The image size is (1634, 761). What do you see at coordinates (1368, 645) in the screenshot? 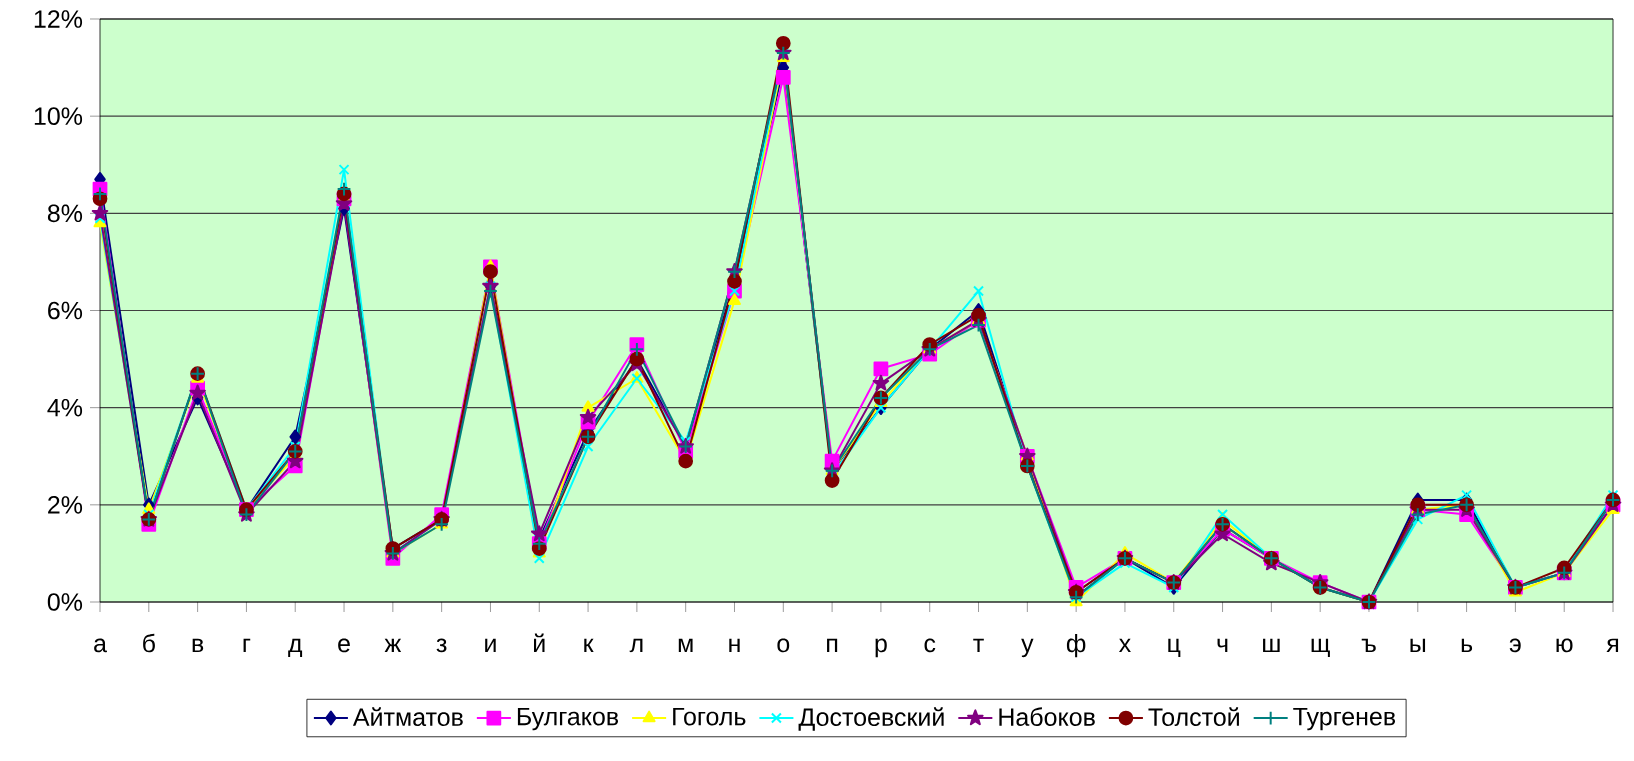
I see `x-tick-label: ъ` at bounding box center [1368, 645].